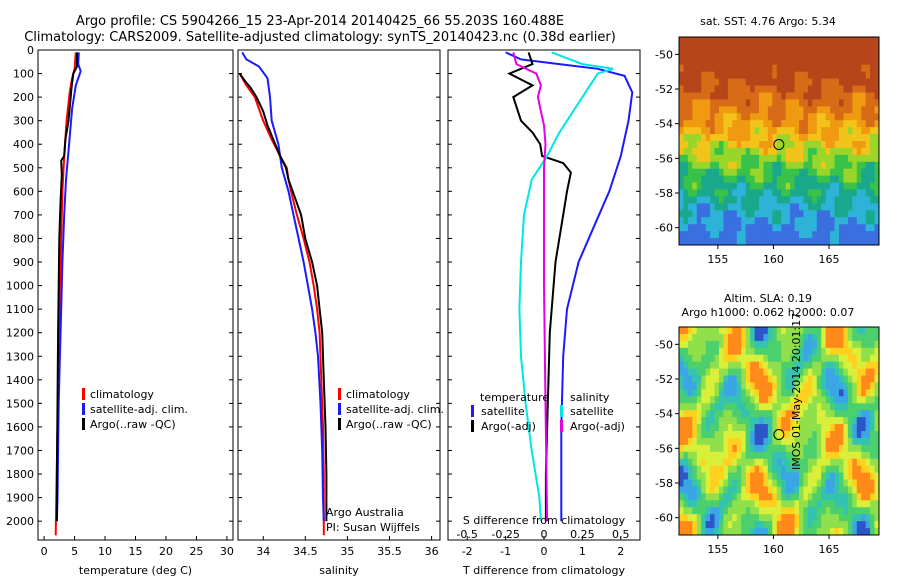 Image resolution: width=900 pixels, height=580 pixels. I want to click on temperature-legend-label: satellite-adj. clim., so click(139, 409).